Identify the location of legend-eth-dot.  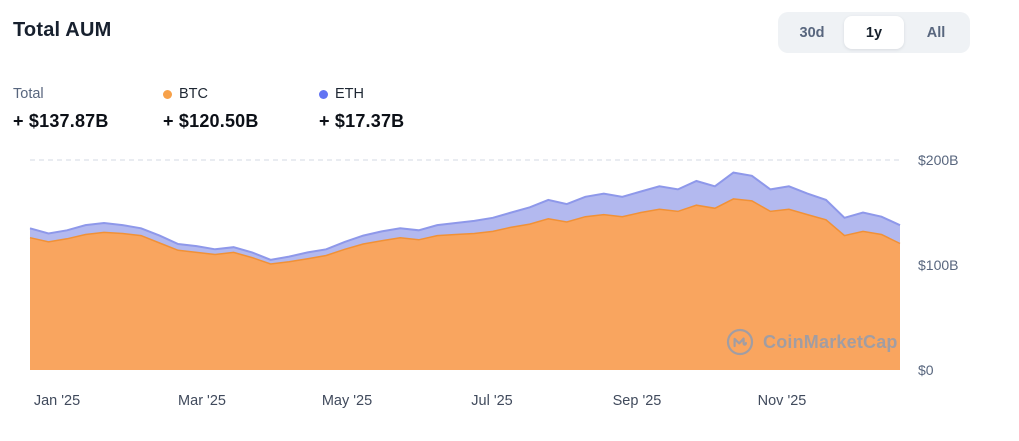
(323, 94).